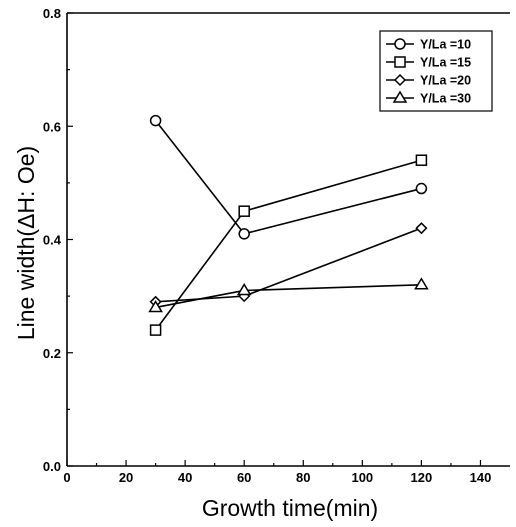 The image size is (516, 527). Describe the element at coordinates (277, 472) in the screenshot. I see `x-axis-ticks: 0 20 40 60 80 100 120 140` at that location.